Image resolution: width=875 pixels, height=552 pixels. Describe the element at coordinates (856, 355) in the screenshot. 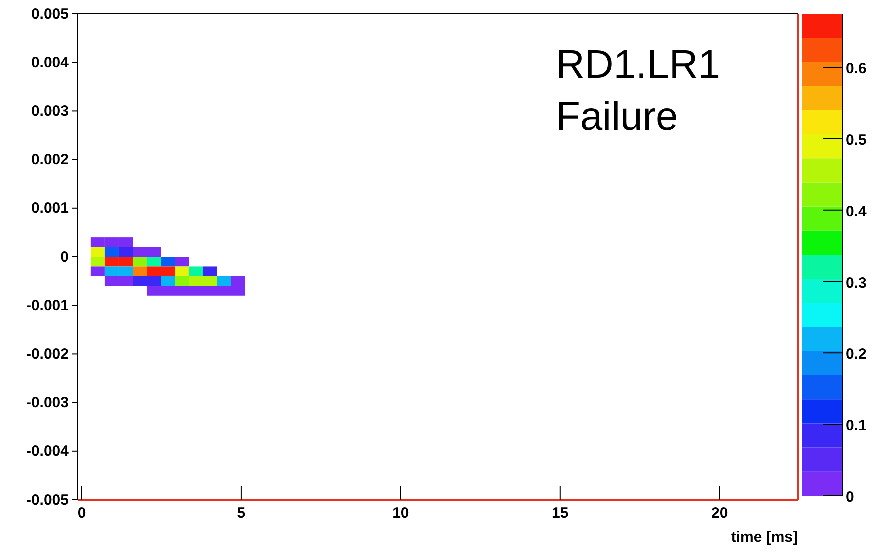

I see `color-bar-label: 0.2` at that location.